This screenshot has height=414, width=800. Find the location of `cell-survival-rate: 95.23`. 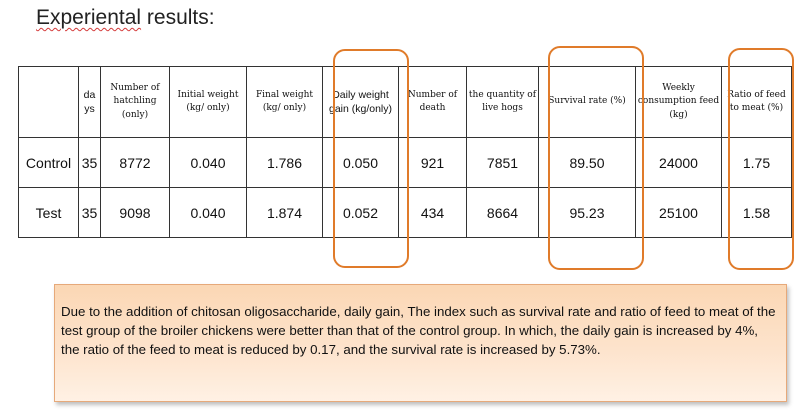

cell-survival-rate: 95.23 is located at coordinates (587, 212).